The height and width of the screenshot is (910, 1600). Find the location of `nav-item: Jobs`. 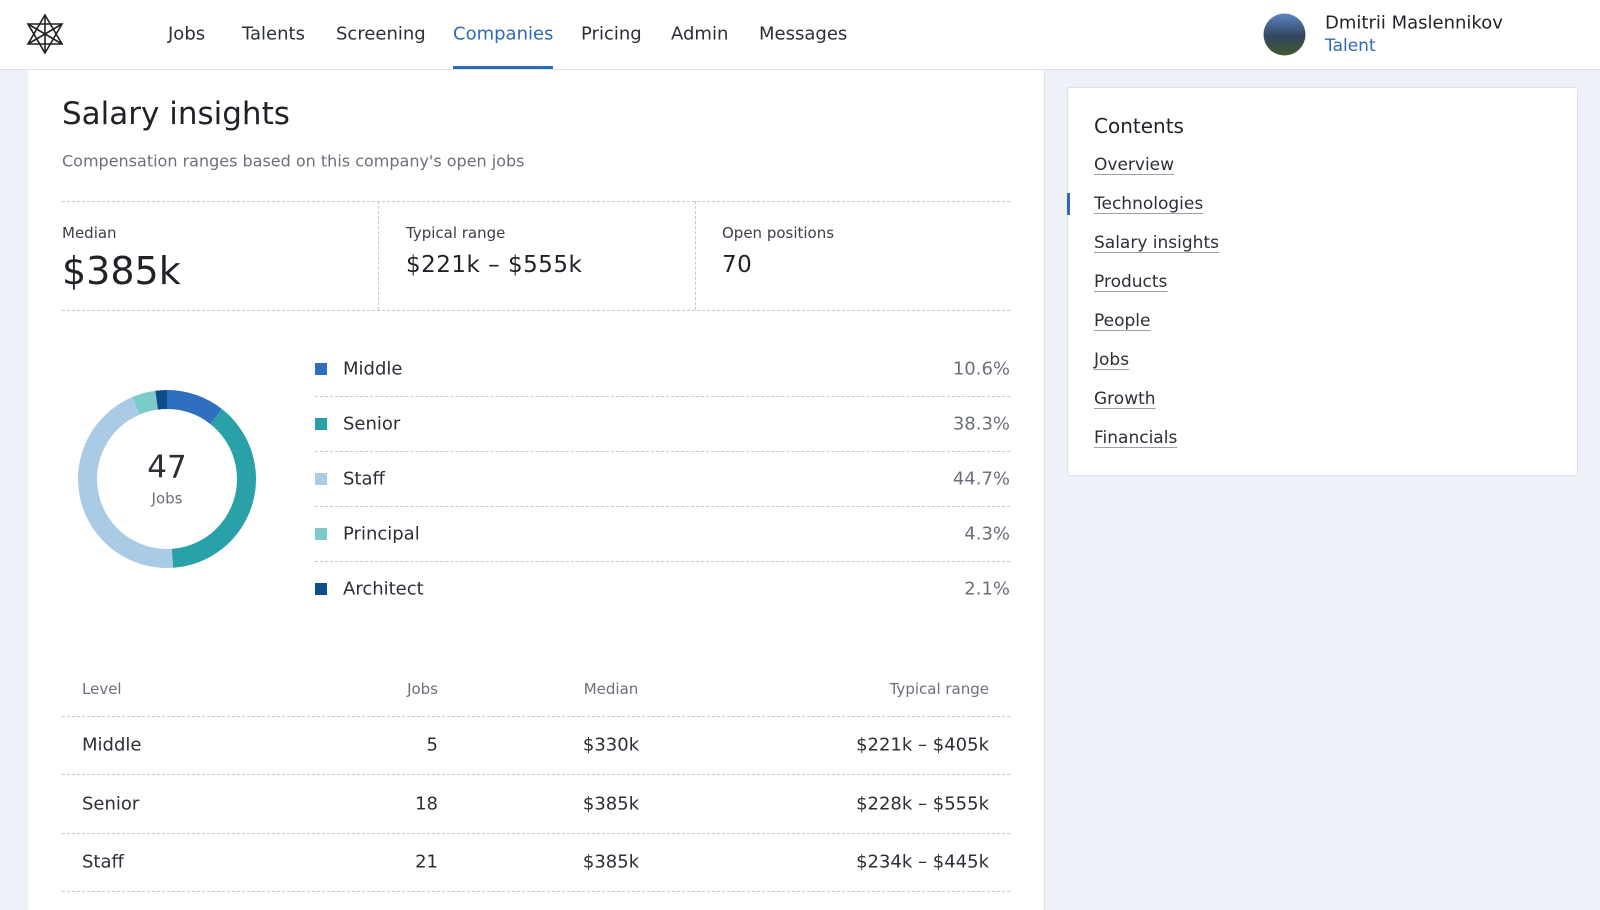

nav-item: Jobs is located at coordinates (187, 34).